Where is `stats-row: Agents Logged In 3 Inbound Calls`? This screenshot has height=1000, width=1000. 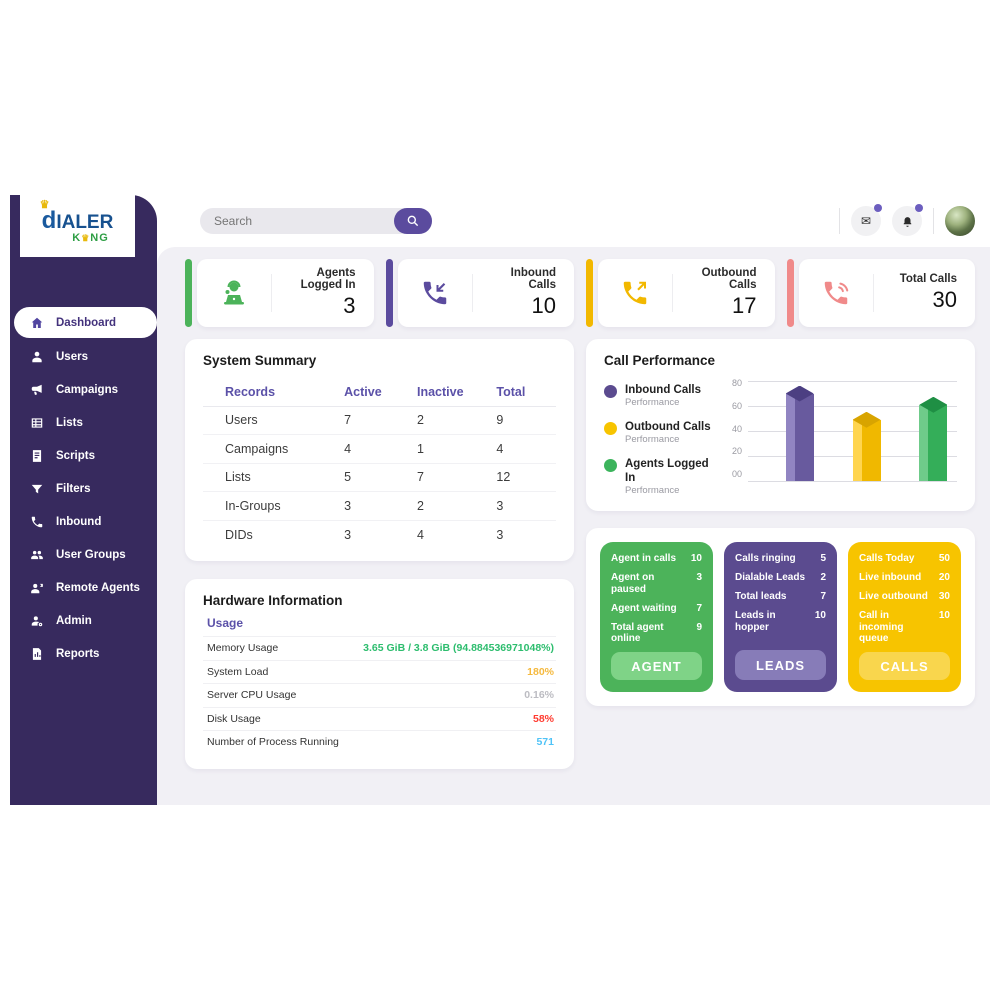 stats-row: Agents Logged In 3 Inbound Calls is located at coordinates (580, 293).